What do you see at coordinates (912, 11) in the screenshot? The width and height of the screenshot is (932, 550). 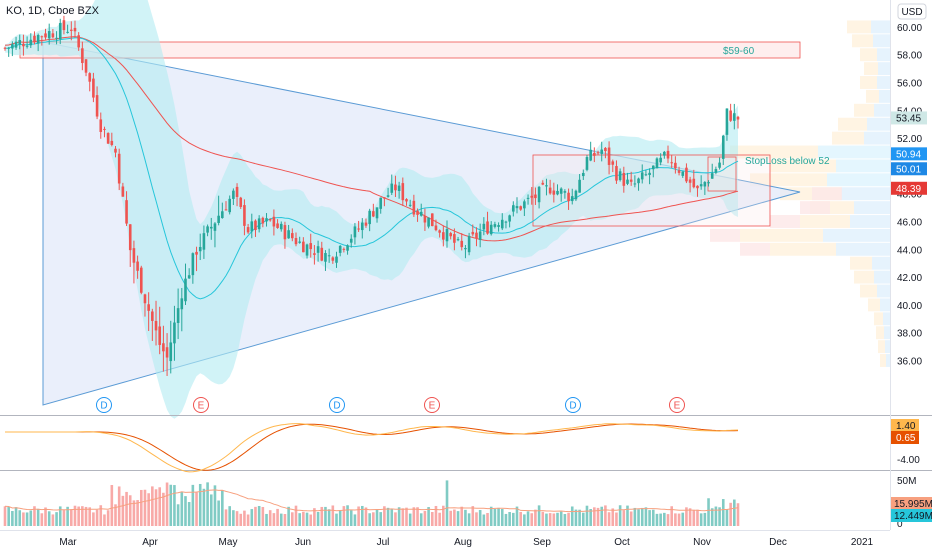 I see `currency-button` at bounding box center [912, 11].